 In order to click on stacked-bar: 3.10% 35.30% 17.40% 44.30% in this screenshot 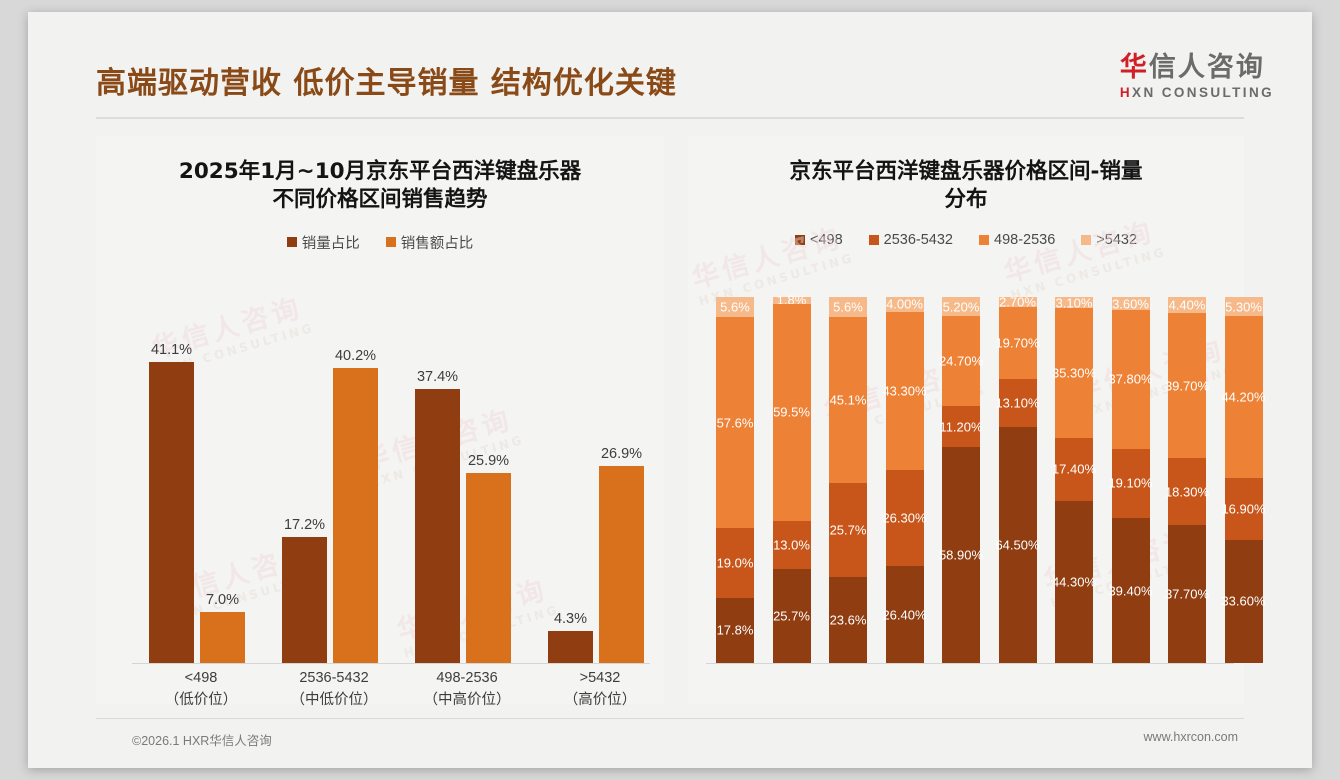, I will do `click(1074, 479)`.